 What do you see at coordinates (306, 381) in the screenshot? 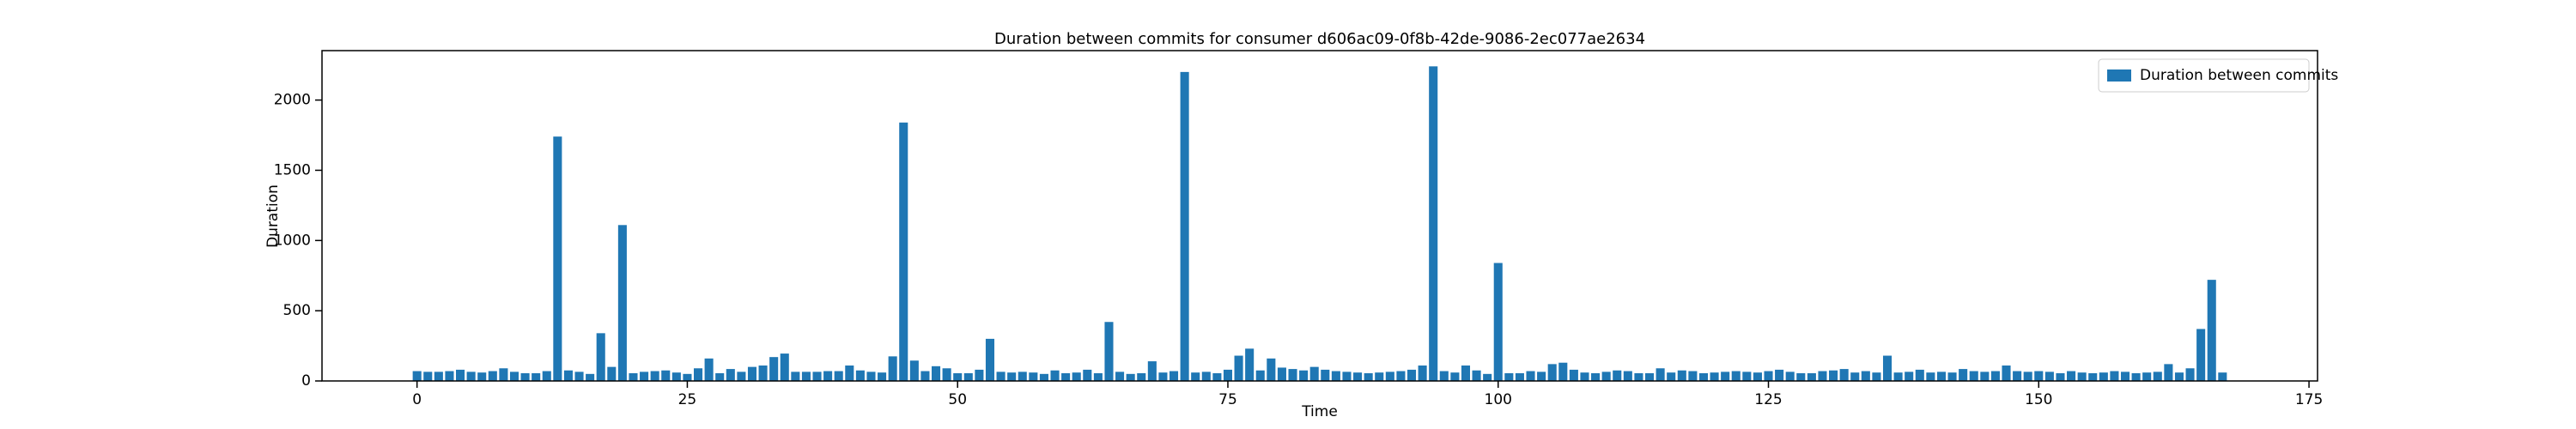
I see `y-tick-label: 0` at bounding box center [306, 381].